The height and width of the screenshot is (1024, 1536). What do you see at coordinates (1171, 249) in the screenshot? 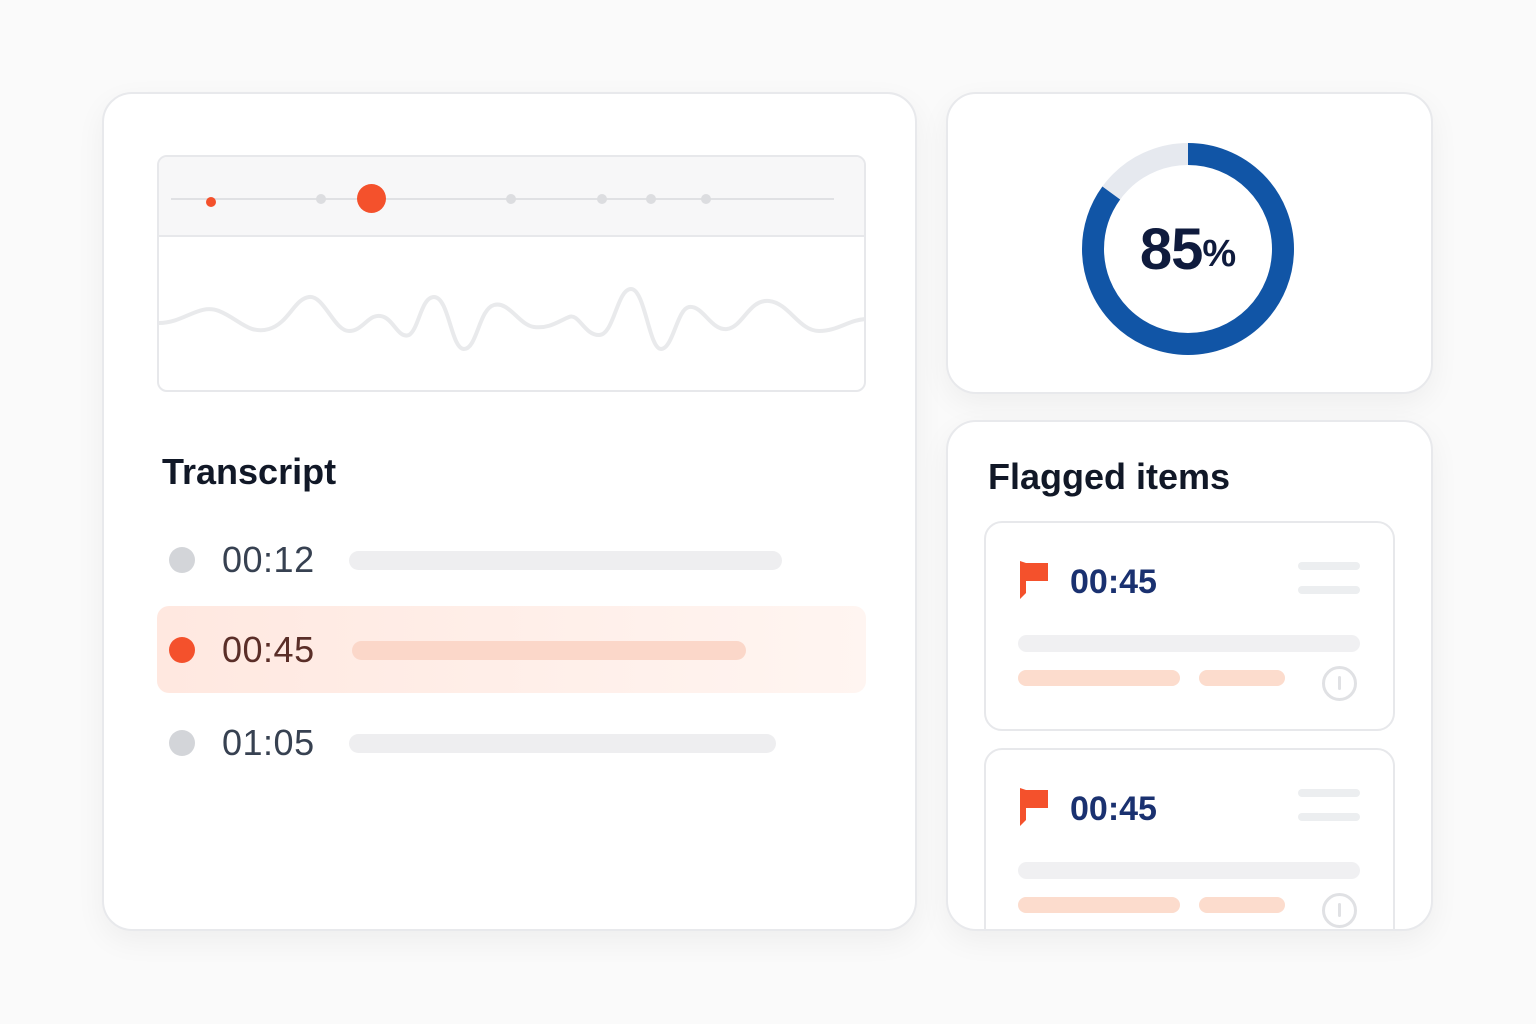
I see `score-value: 85` at bounding box center [1171, 249].